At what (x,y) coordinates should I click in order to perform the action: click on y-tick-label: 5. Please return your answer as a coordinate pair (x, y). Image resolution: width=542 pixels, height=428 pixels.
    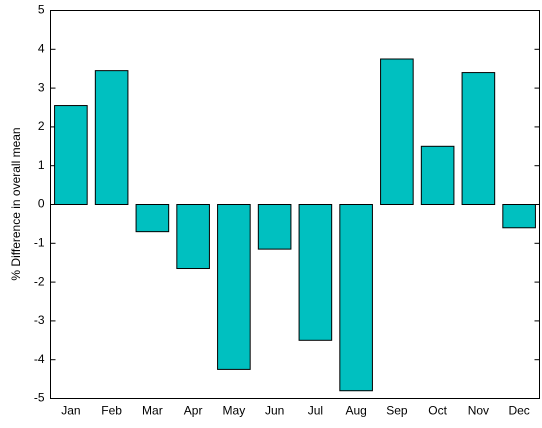
    Looking at the image, I should click on (41, 10).